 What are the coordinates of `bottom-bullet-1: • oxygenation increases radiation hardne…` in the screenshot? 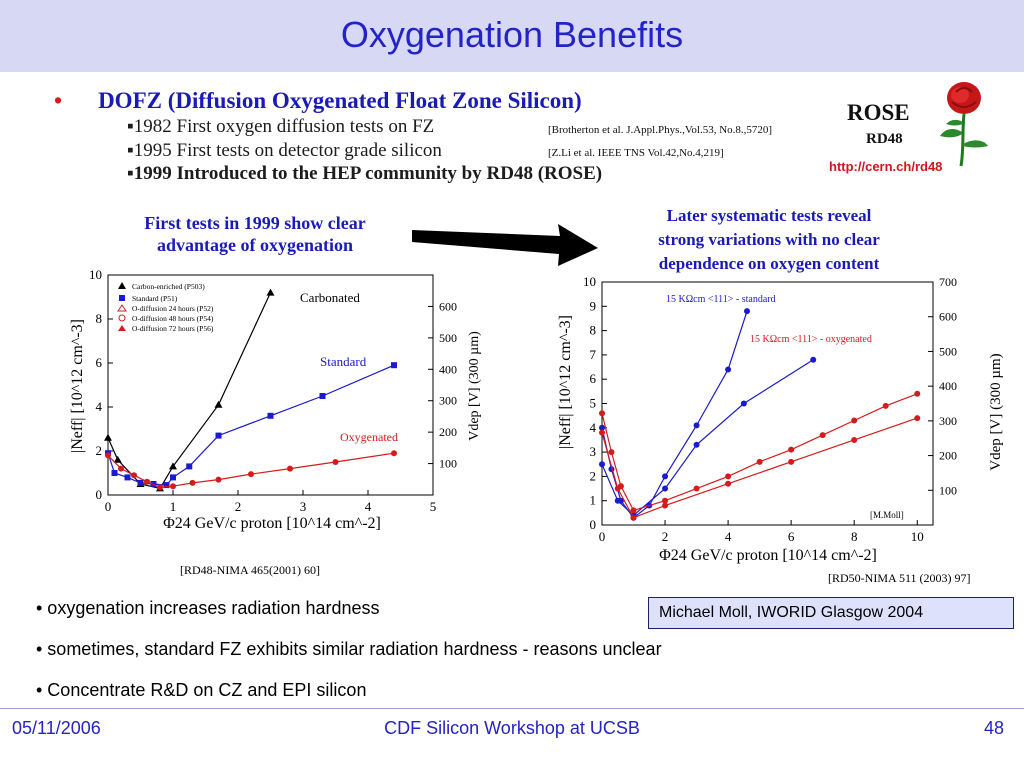 It's located at (208, 608).